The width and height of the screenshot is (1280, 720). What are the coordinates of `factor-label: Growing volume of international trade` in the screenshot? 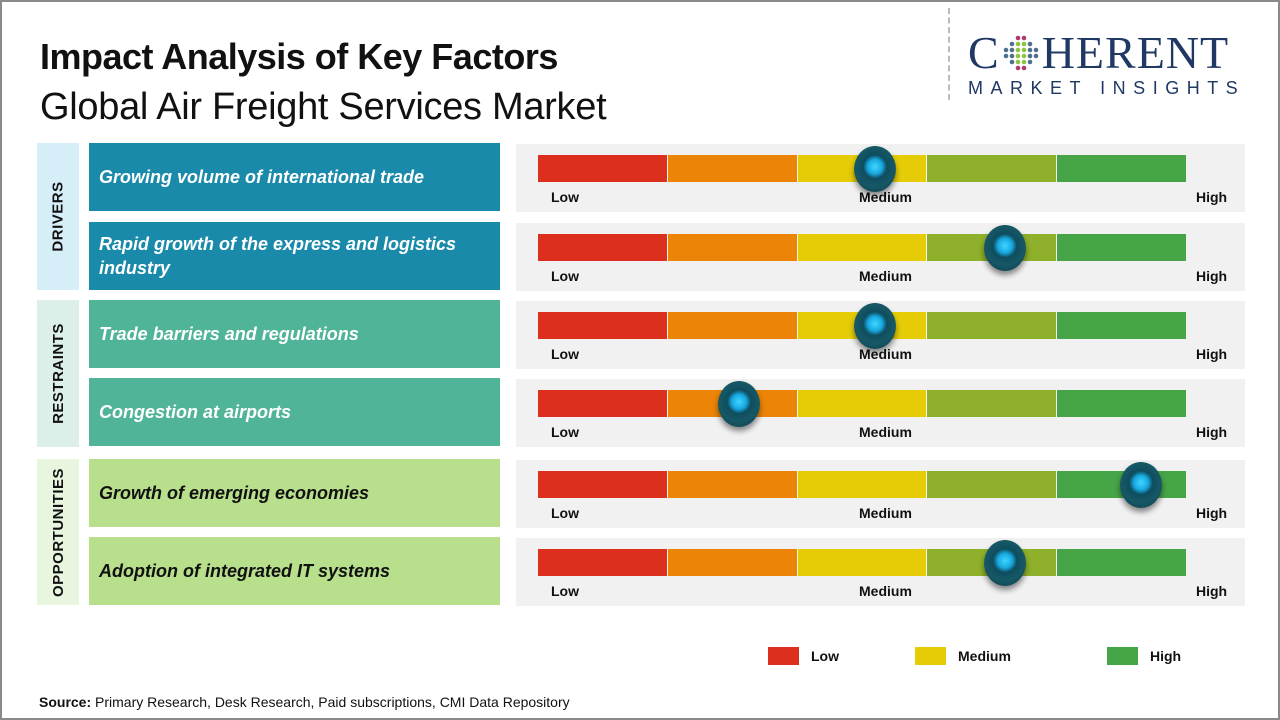 It's located at (294, 177).